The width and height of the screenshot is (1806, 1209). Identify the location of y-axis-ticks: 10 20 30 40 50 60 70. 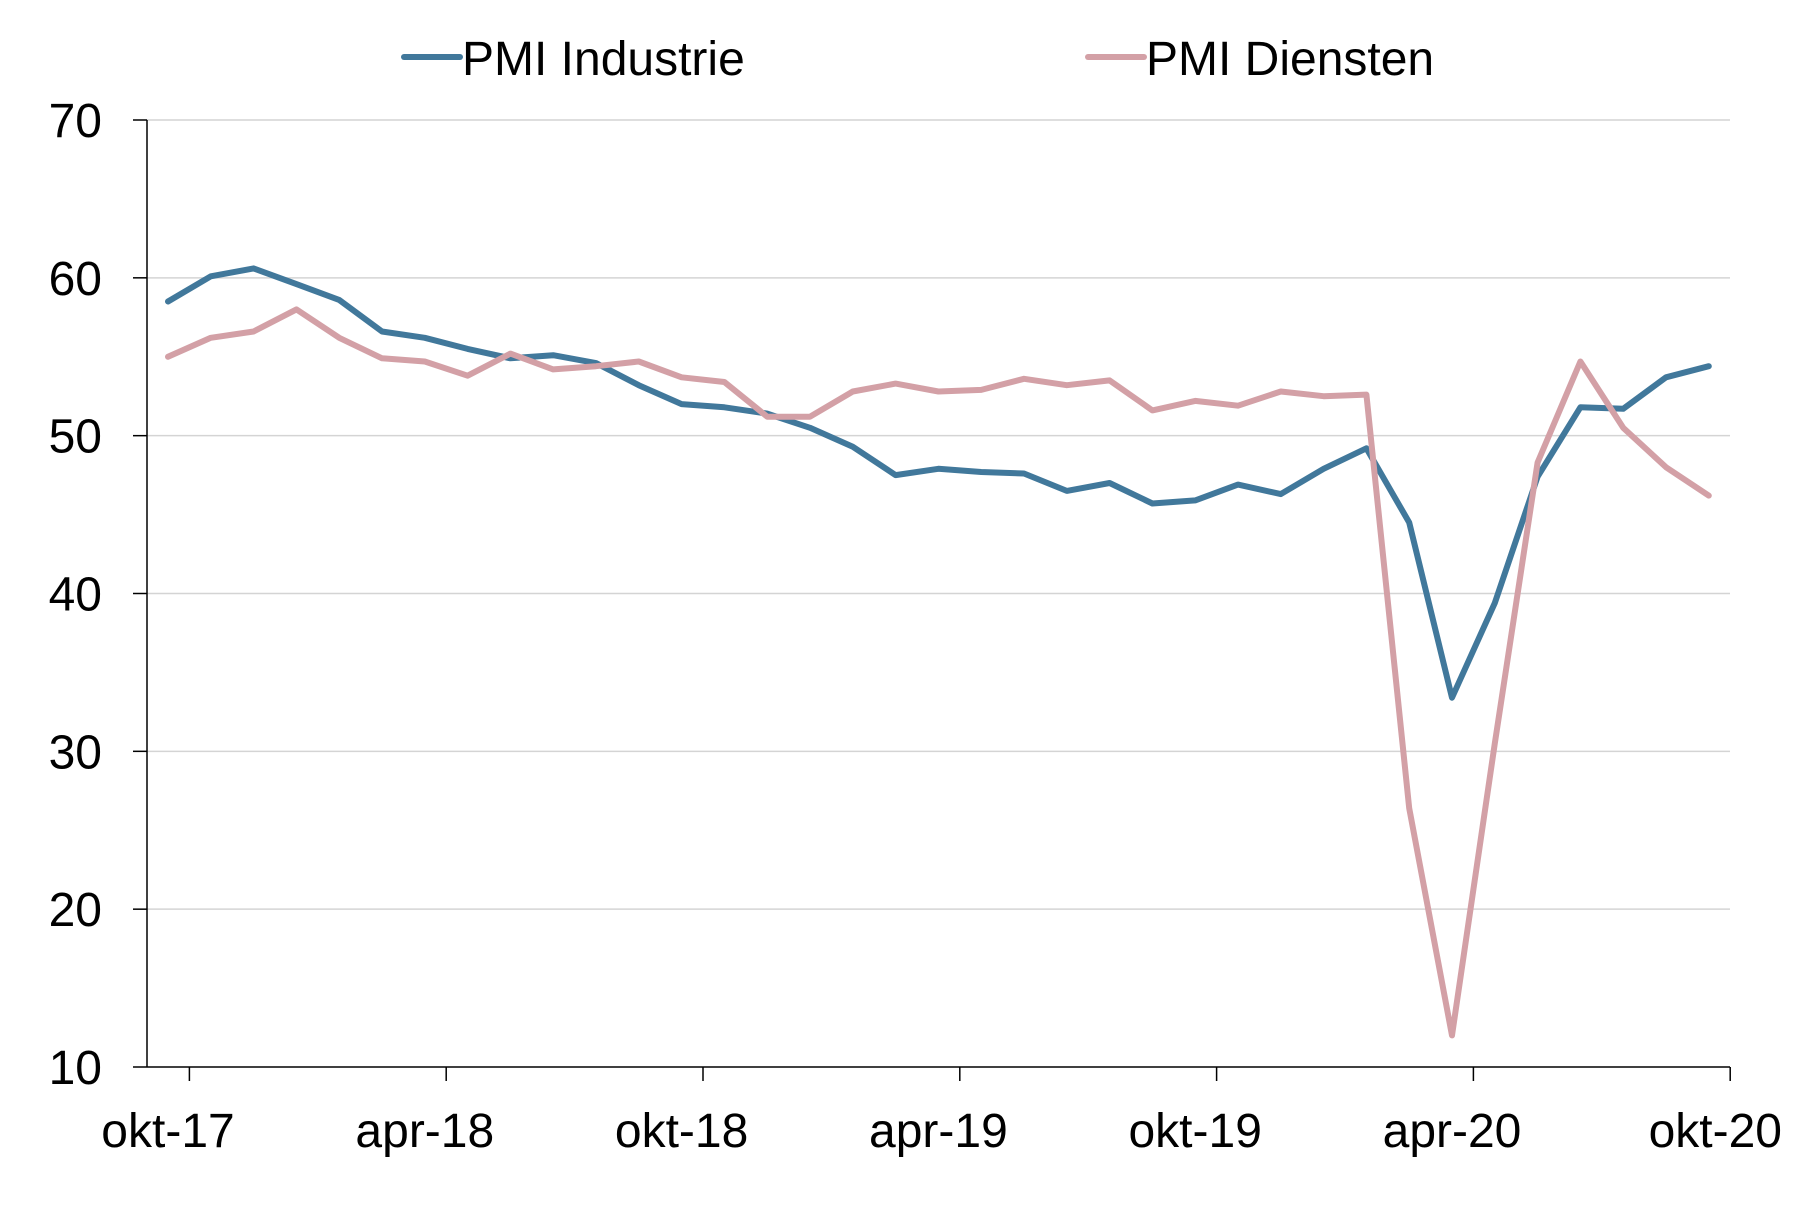
(98, 595).